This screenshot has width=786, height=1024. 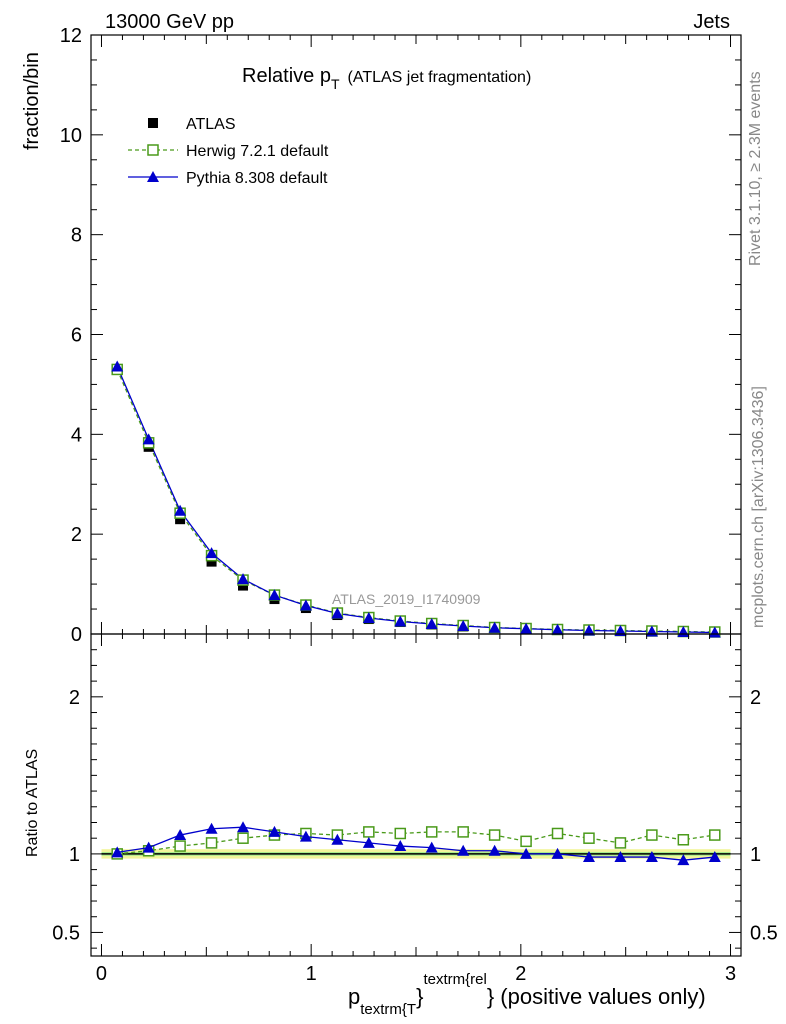 I want to click on legend-herwig-label: Herwig 7.2.1 default, so click(x=257, y=151).